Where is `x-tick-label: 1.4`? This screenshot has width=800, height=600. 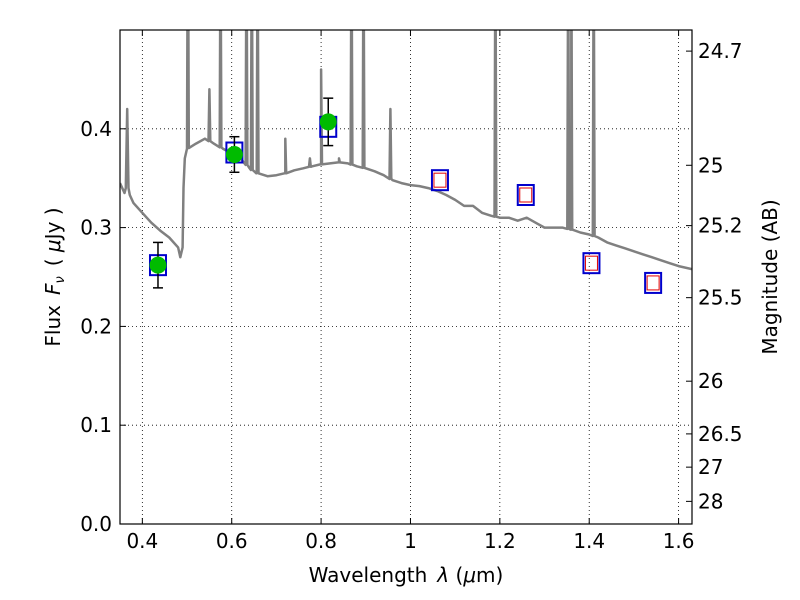 x-tick-label: 1.4 is located at coordinates (589, 541).